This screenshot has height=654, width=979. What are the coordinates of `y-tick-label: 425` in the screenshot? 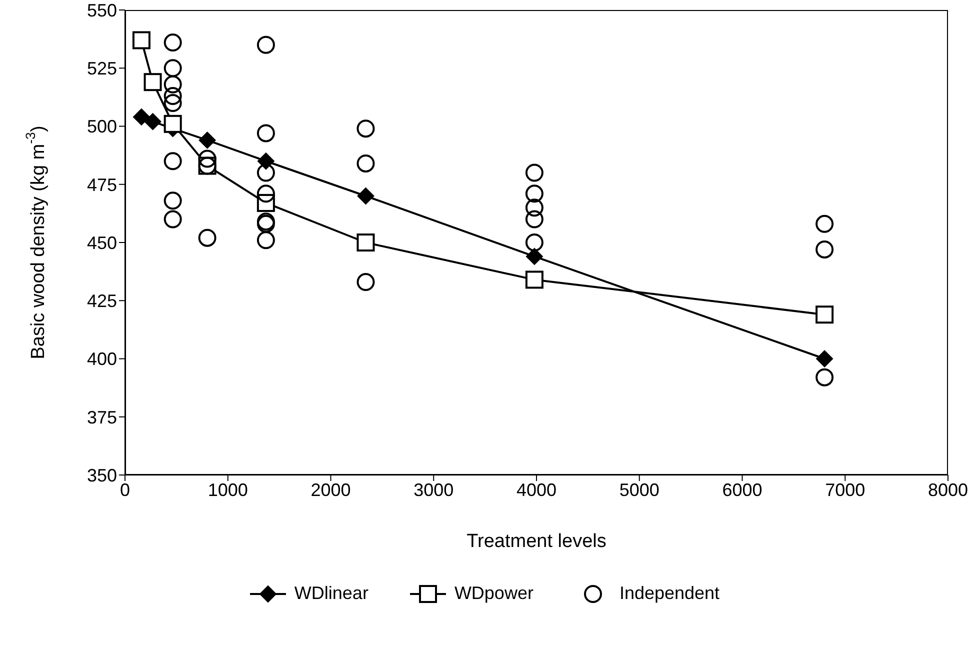 It's located at (101, 301).